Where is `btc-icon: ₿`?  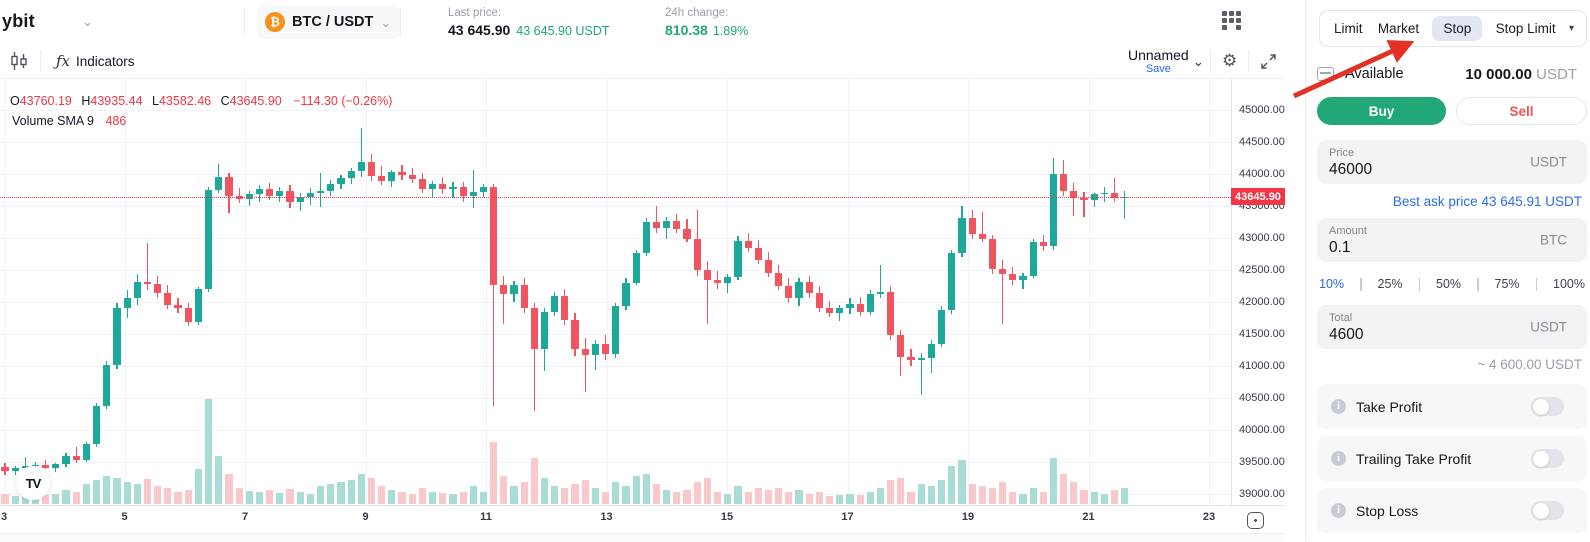 btc-icon: ₿ is located at coordinates (275, 22).